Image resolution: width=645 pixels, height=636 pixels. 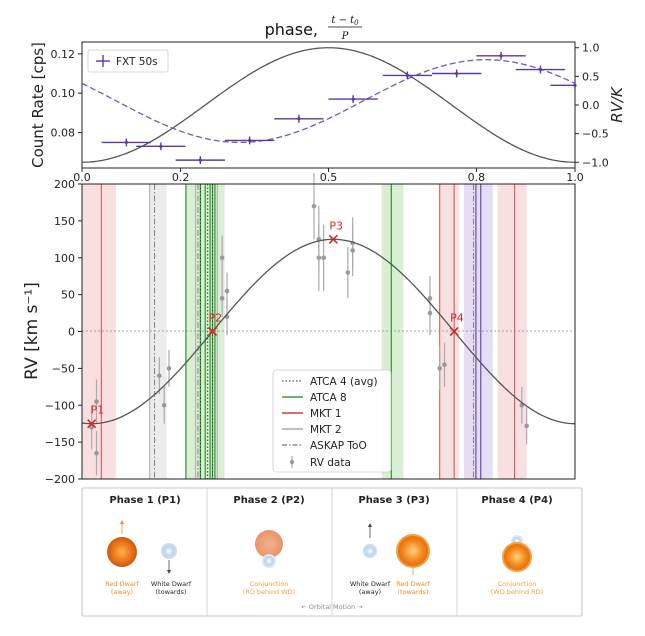 I want to click on top-ytick-right-label: 0.0, so click(x=591, y=105).